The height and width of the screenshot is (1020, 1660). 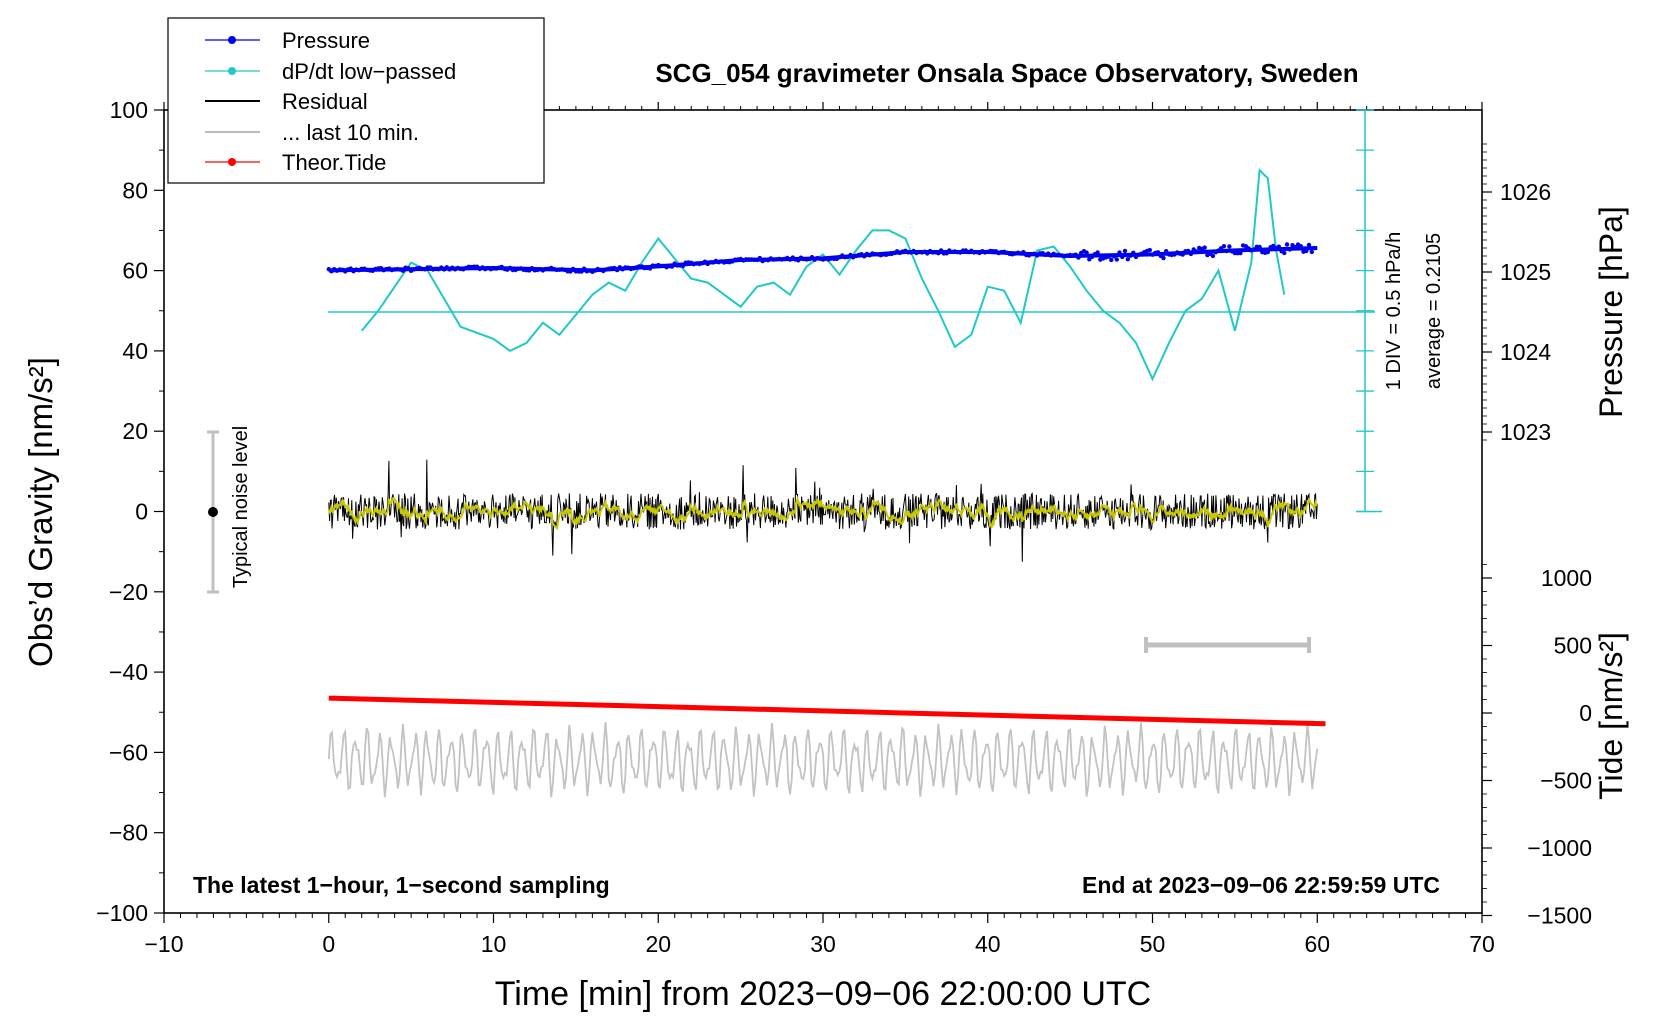 I want to click on legend-tide-label: Theor.Tide, so click(x=334, y=162).